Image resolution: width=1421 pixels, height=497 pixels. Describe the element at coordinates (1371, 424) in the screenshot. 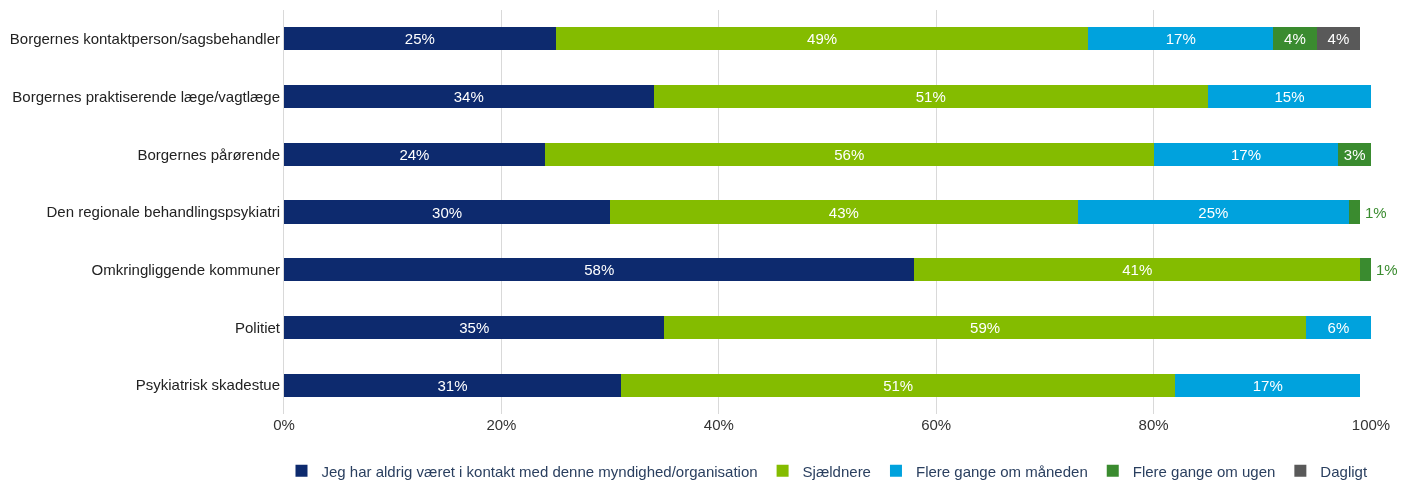

I see `x-tick-label: 100%` at that location.